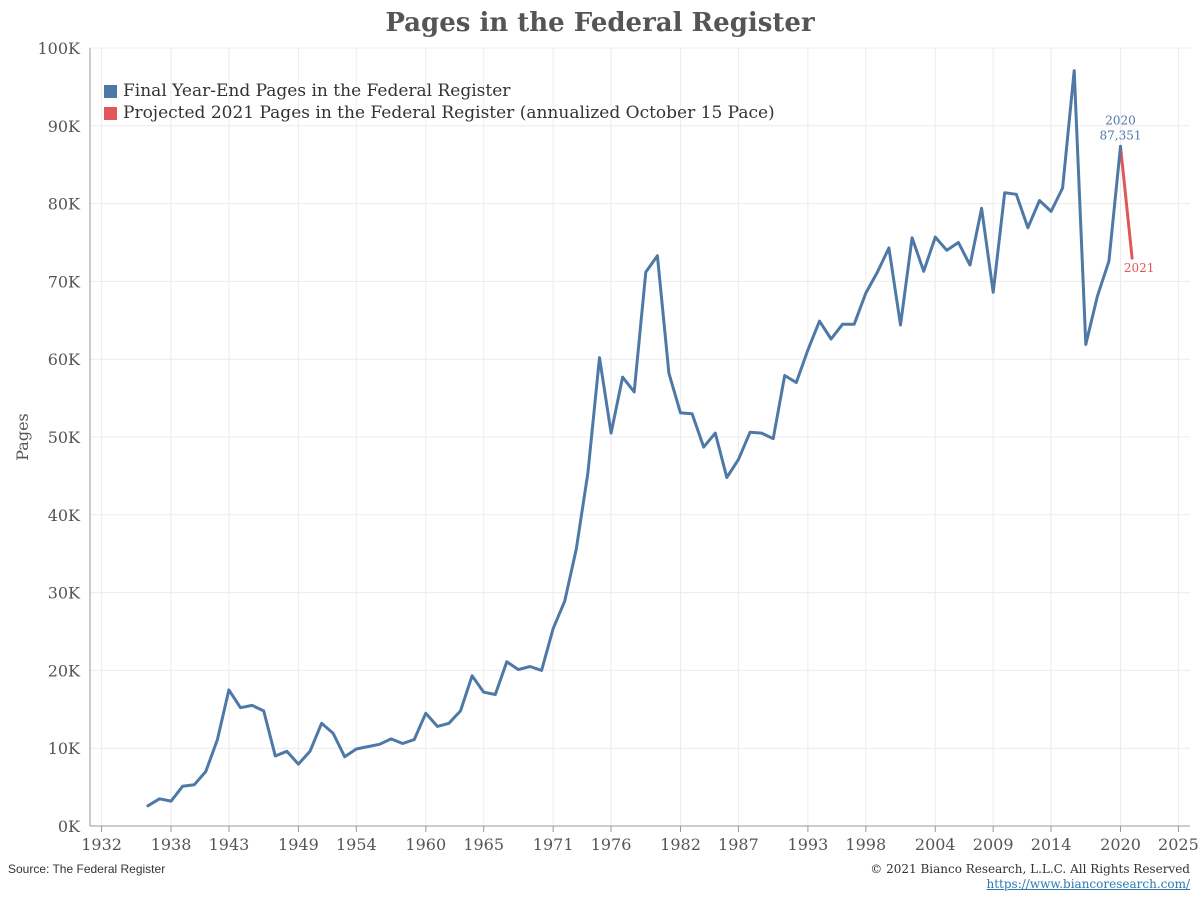 This screenshot has width=1200, height=900. I want to click on x-tick-label: 1982, so click(680, 844).